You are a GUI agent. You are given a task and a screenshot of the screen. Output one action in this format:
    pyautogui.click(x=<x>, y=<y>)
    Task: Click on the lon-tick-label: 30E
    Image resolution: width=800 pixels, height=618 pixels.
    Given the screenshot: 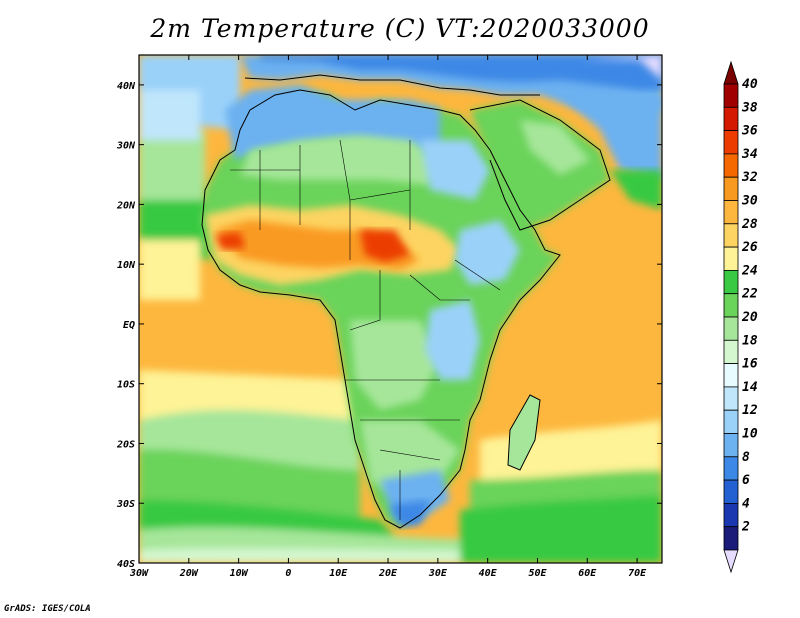 What is the action you would take?
    pyautogui.click(x=438, y=573)
    